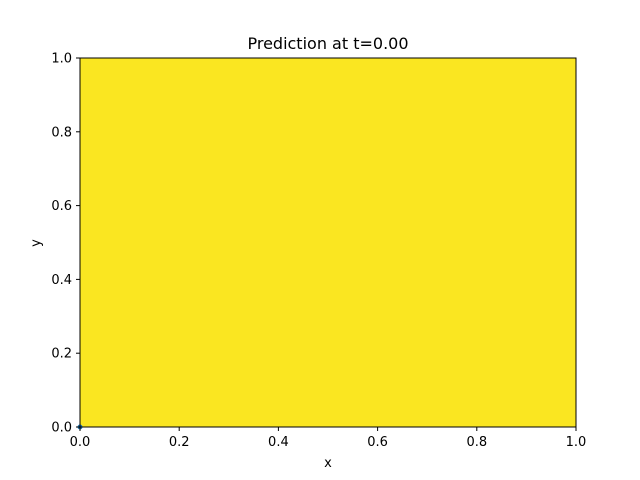 The width and height of the screenshot is (640, 480). Describe the element at coordinates (61, 428) in the screenshot. I see `y-tick-label: 0.0` at that location.